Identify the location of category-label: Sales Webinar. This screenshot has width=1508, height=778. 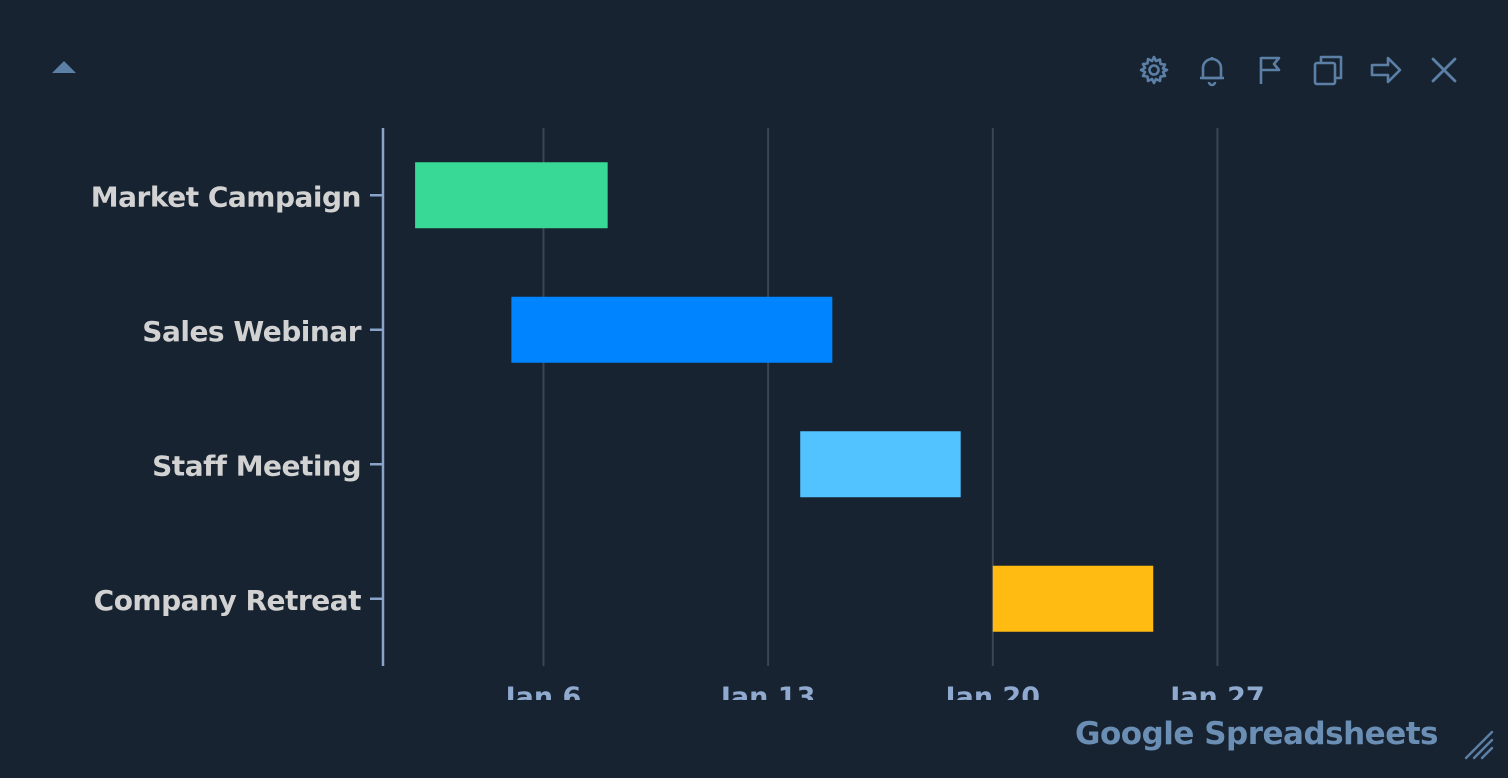
(251, 331).